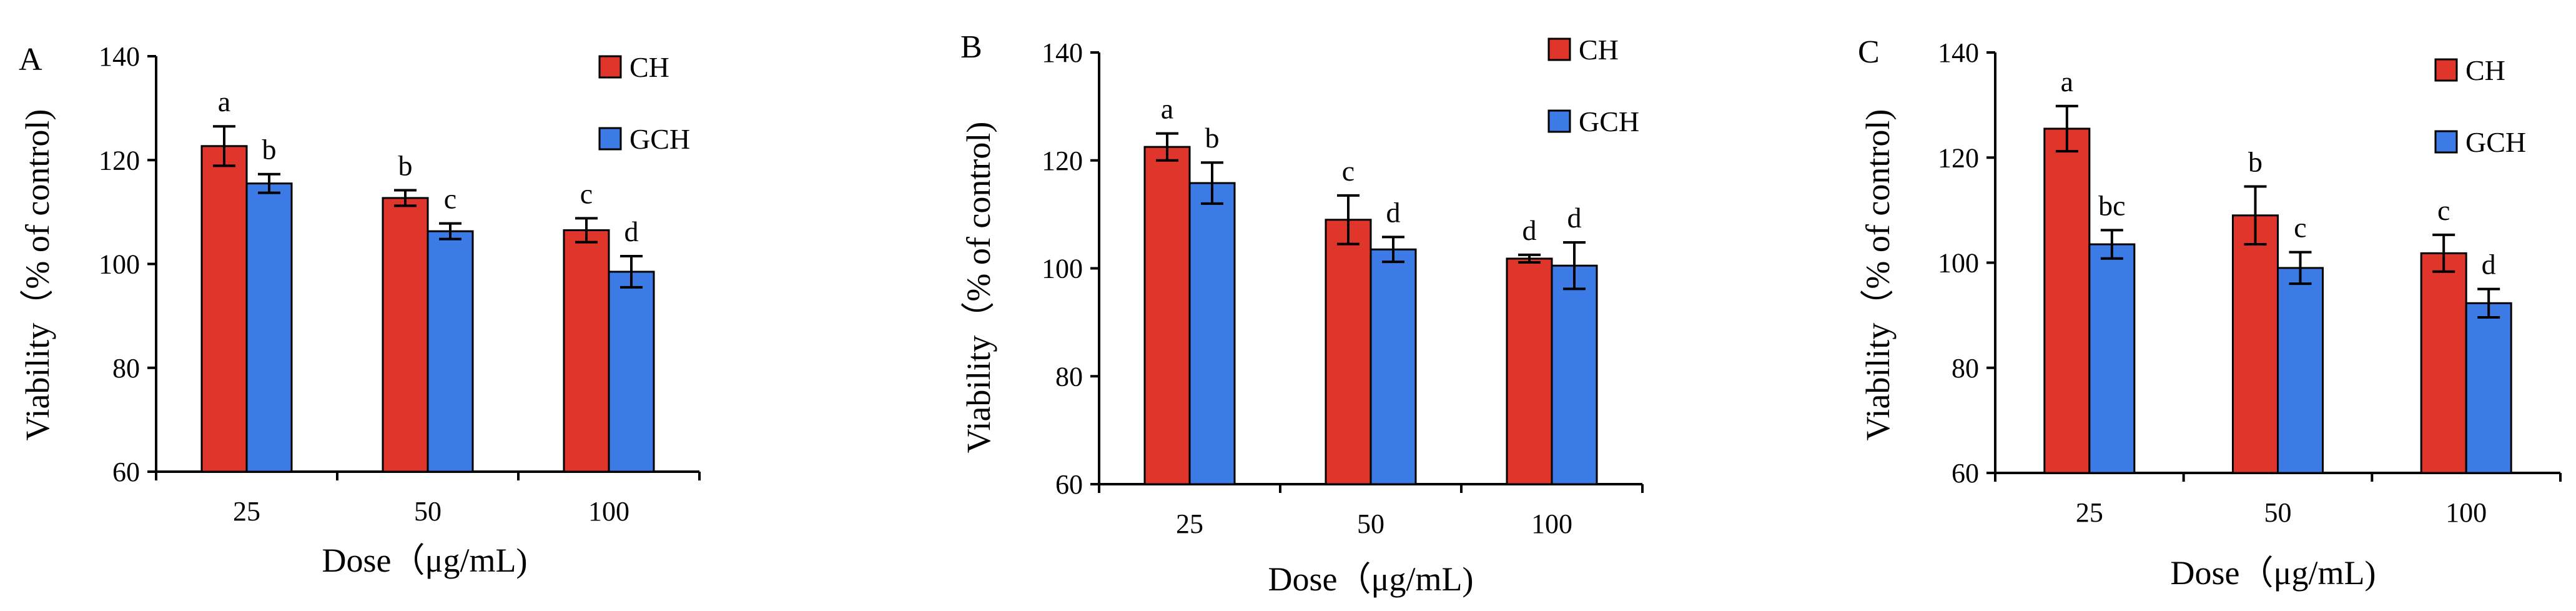 This screenshot has width=2576, height=611. Describe the element at coordinates (1552, 524) in the screenshot. I see `panel-b-x-tick-label: 100` at that location.